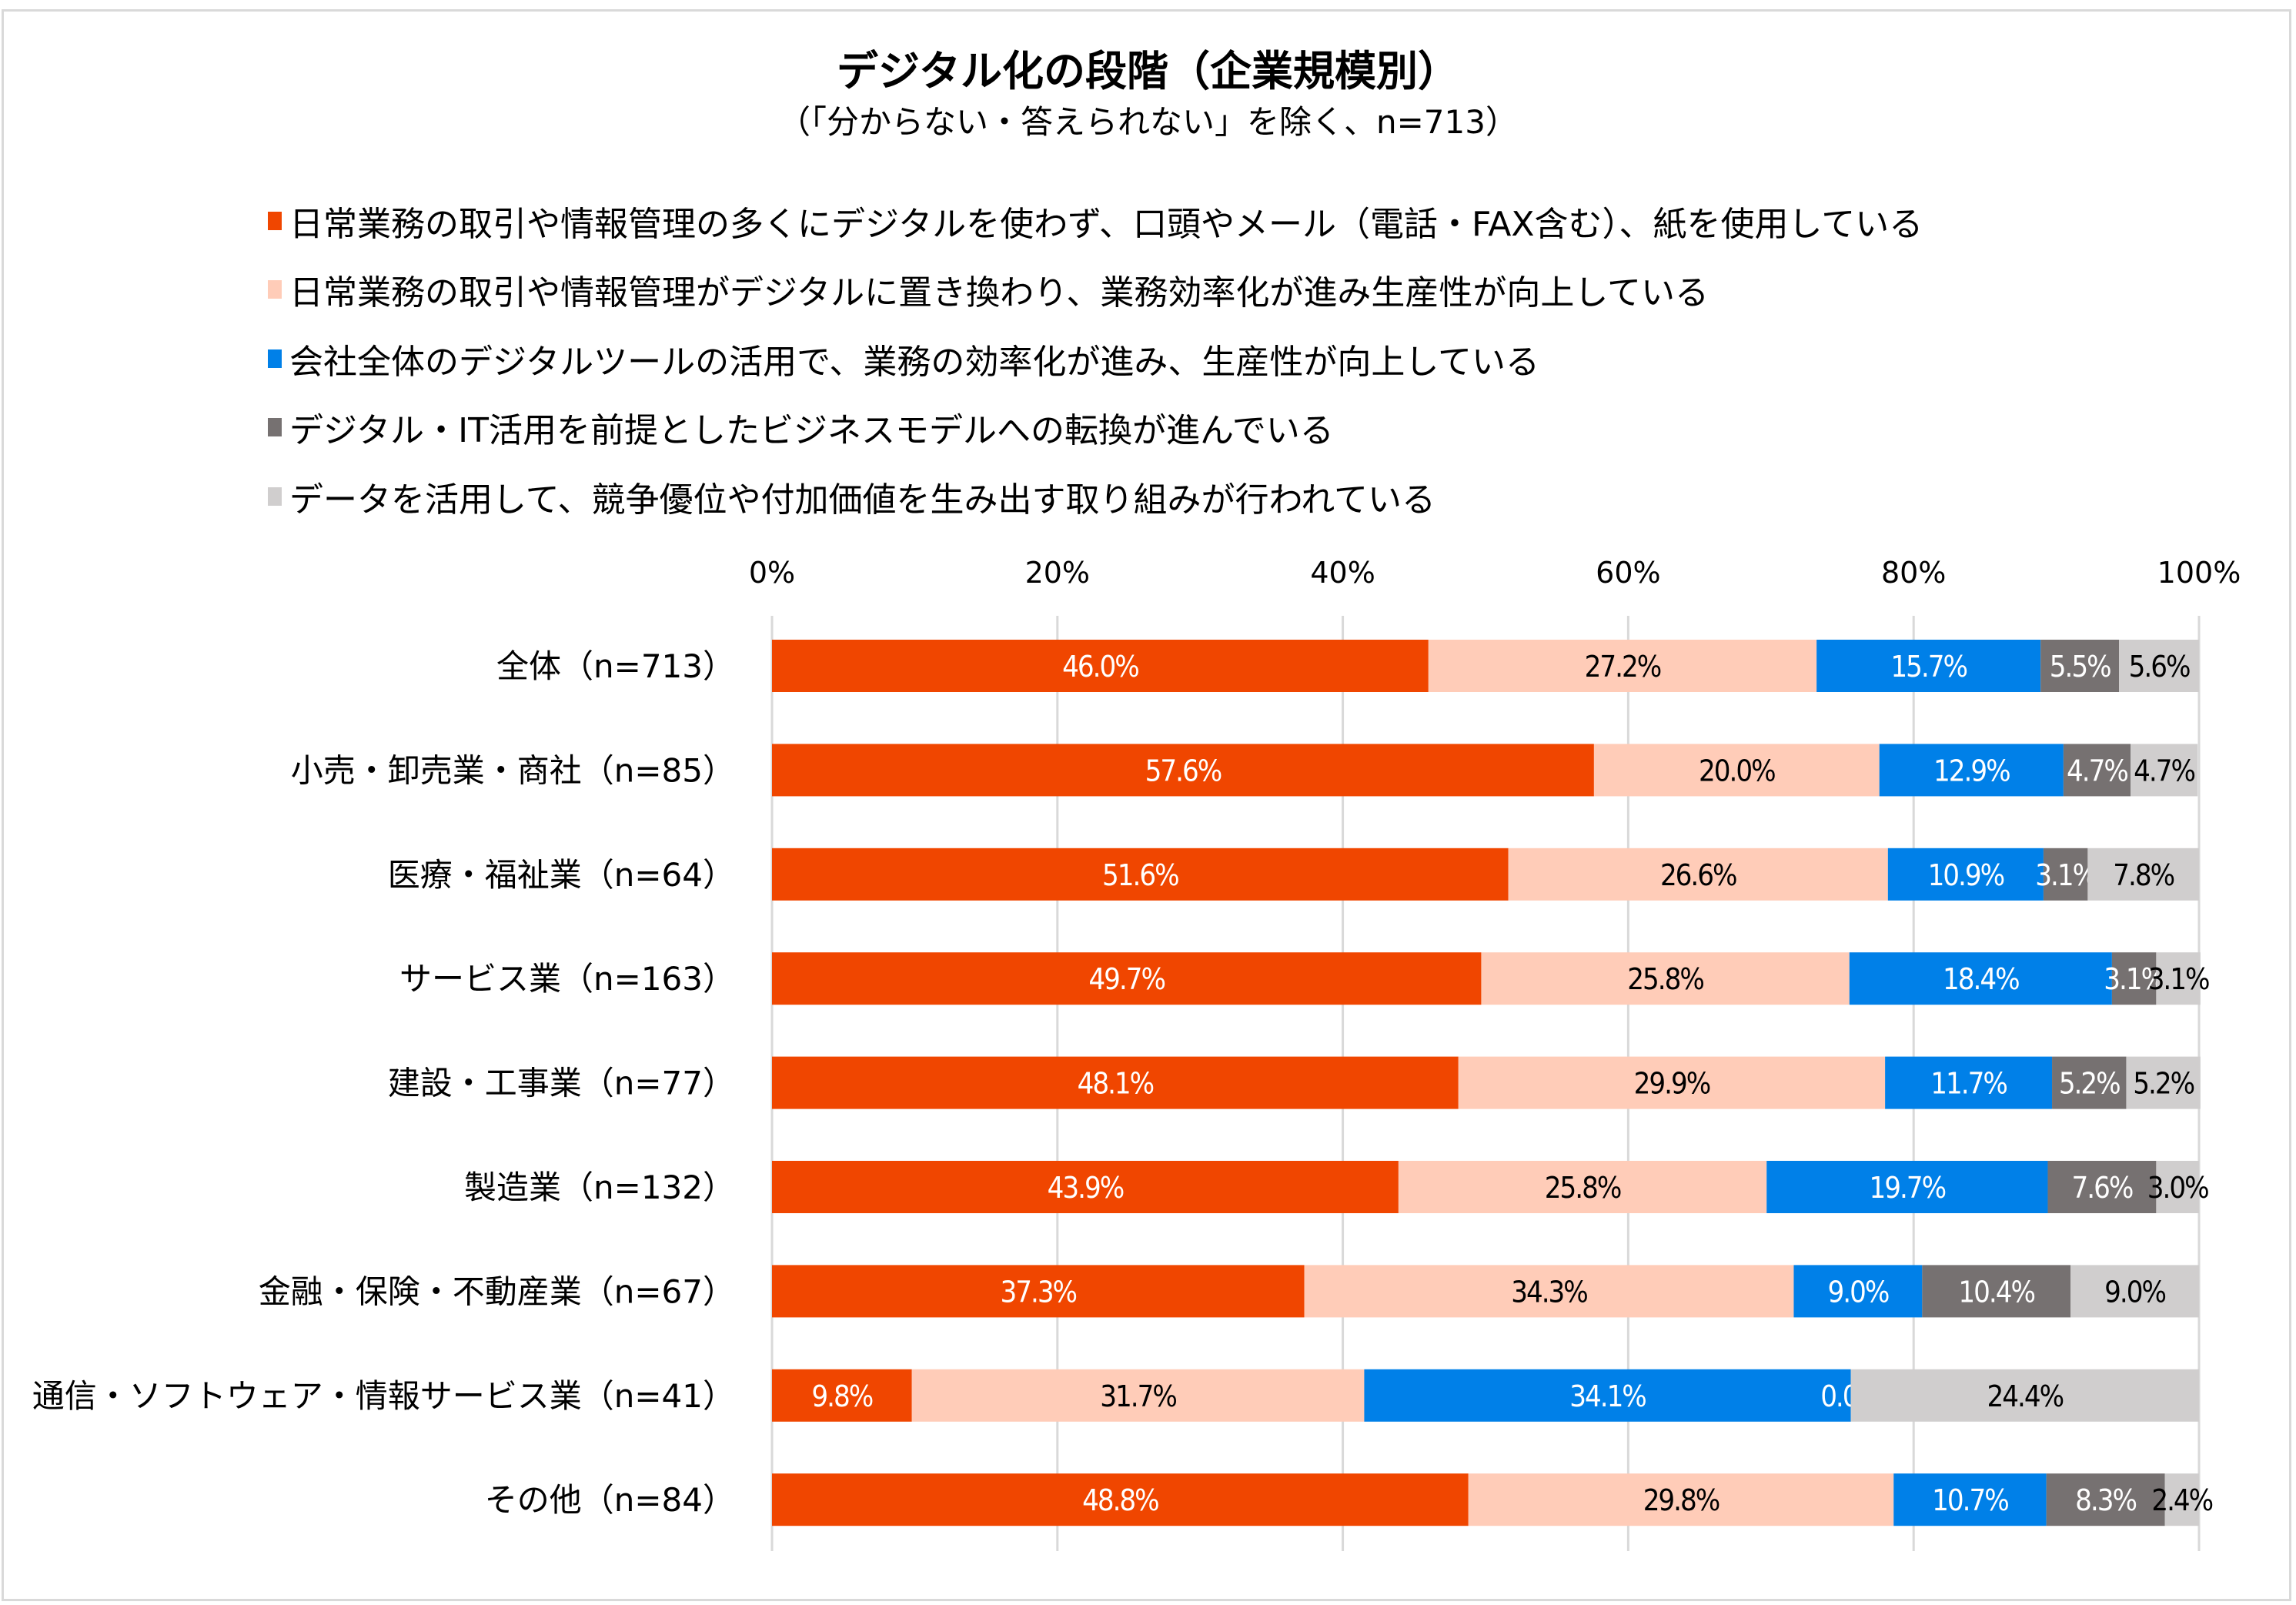 The height and width of the screenshot is (1605, 2296). I want to click on legend-label: データを活用して、競争優位や付加価値を生み出す取り組みが行われている, so click(862, 500).